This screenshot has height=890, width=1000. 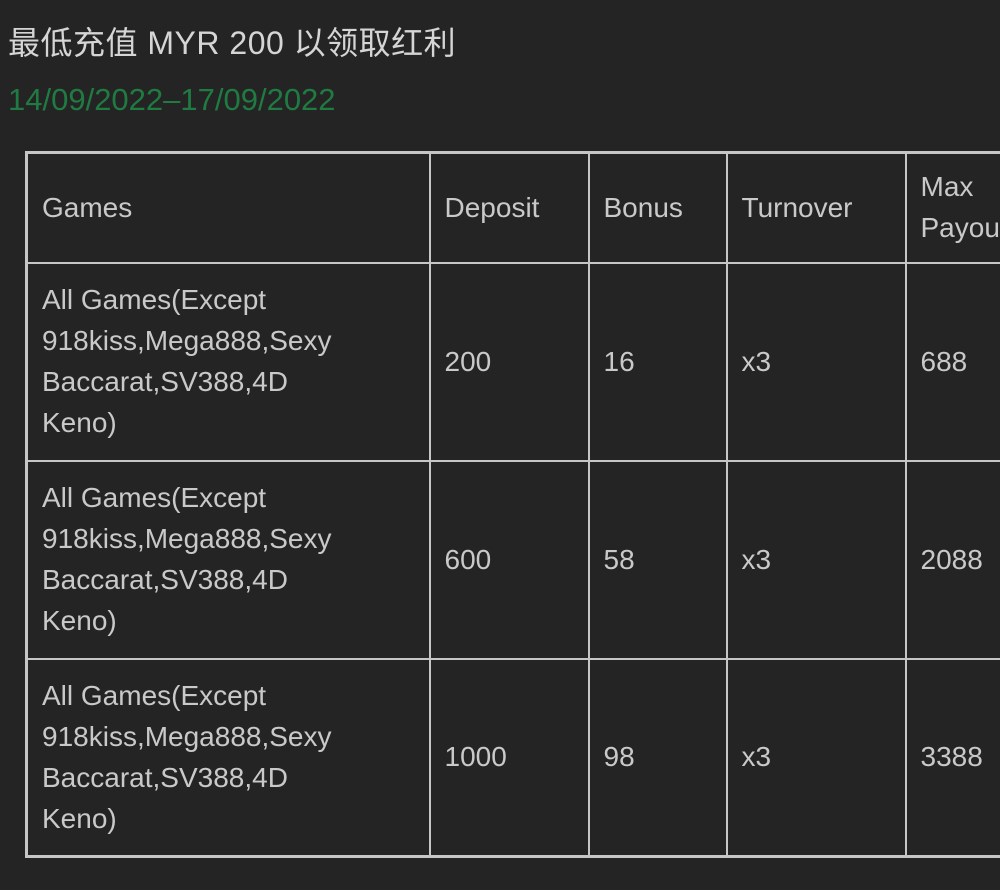 I want to click on cell-deposit: 1000, so click(x=509, y=757).